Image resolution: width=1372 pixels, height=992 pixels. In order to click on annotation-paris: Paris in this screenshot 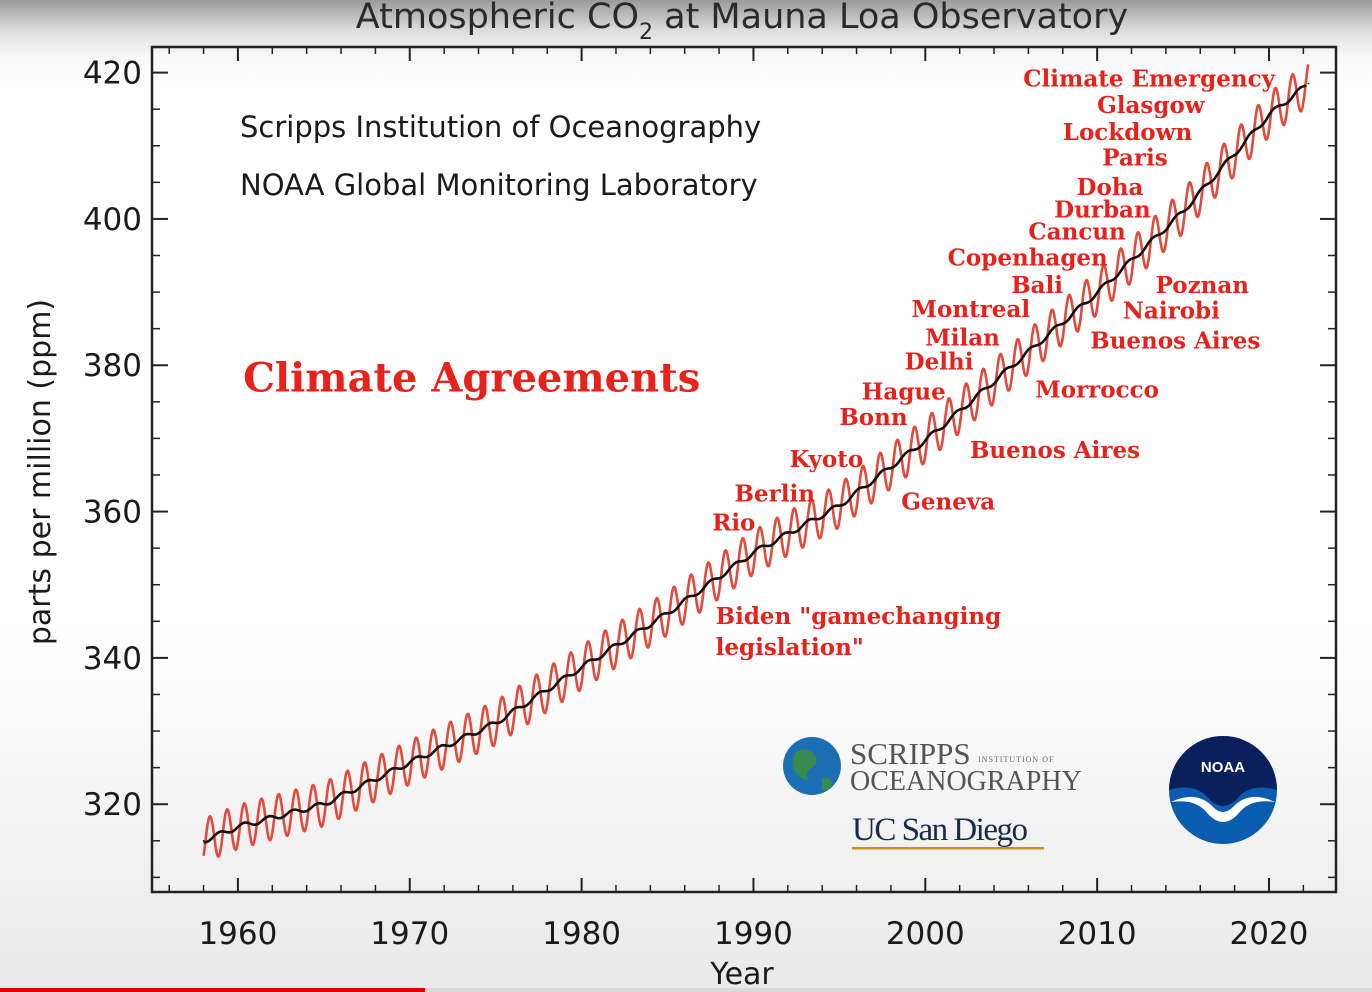, I will do `click(1134, 158)`.